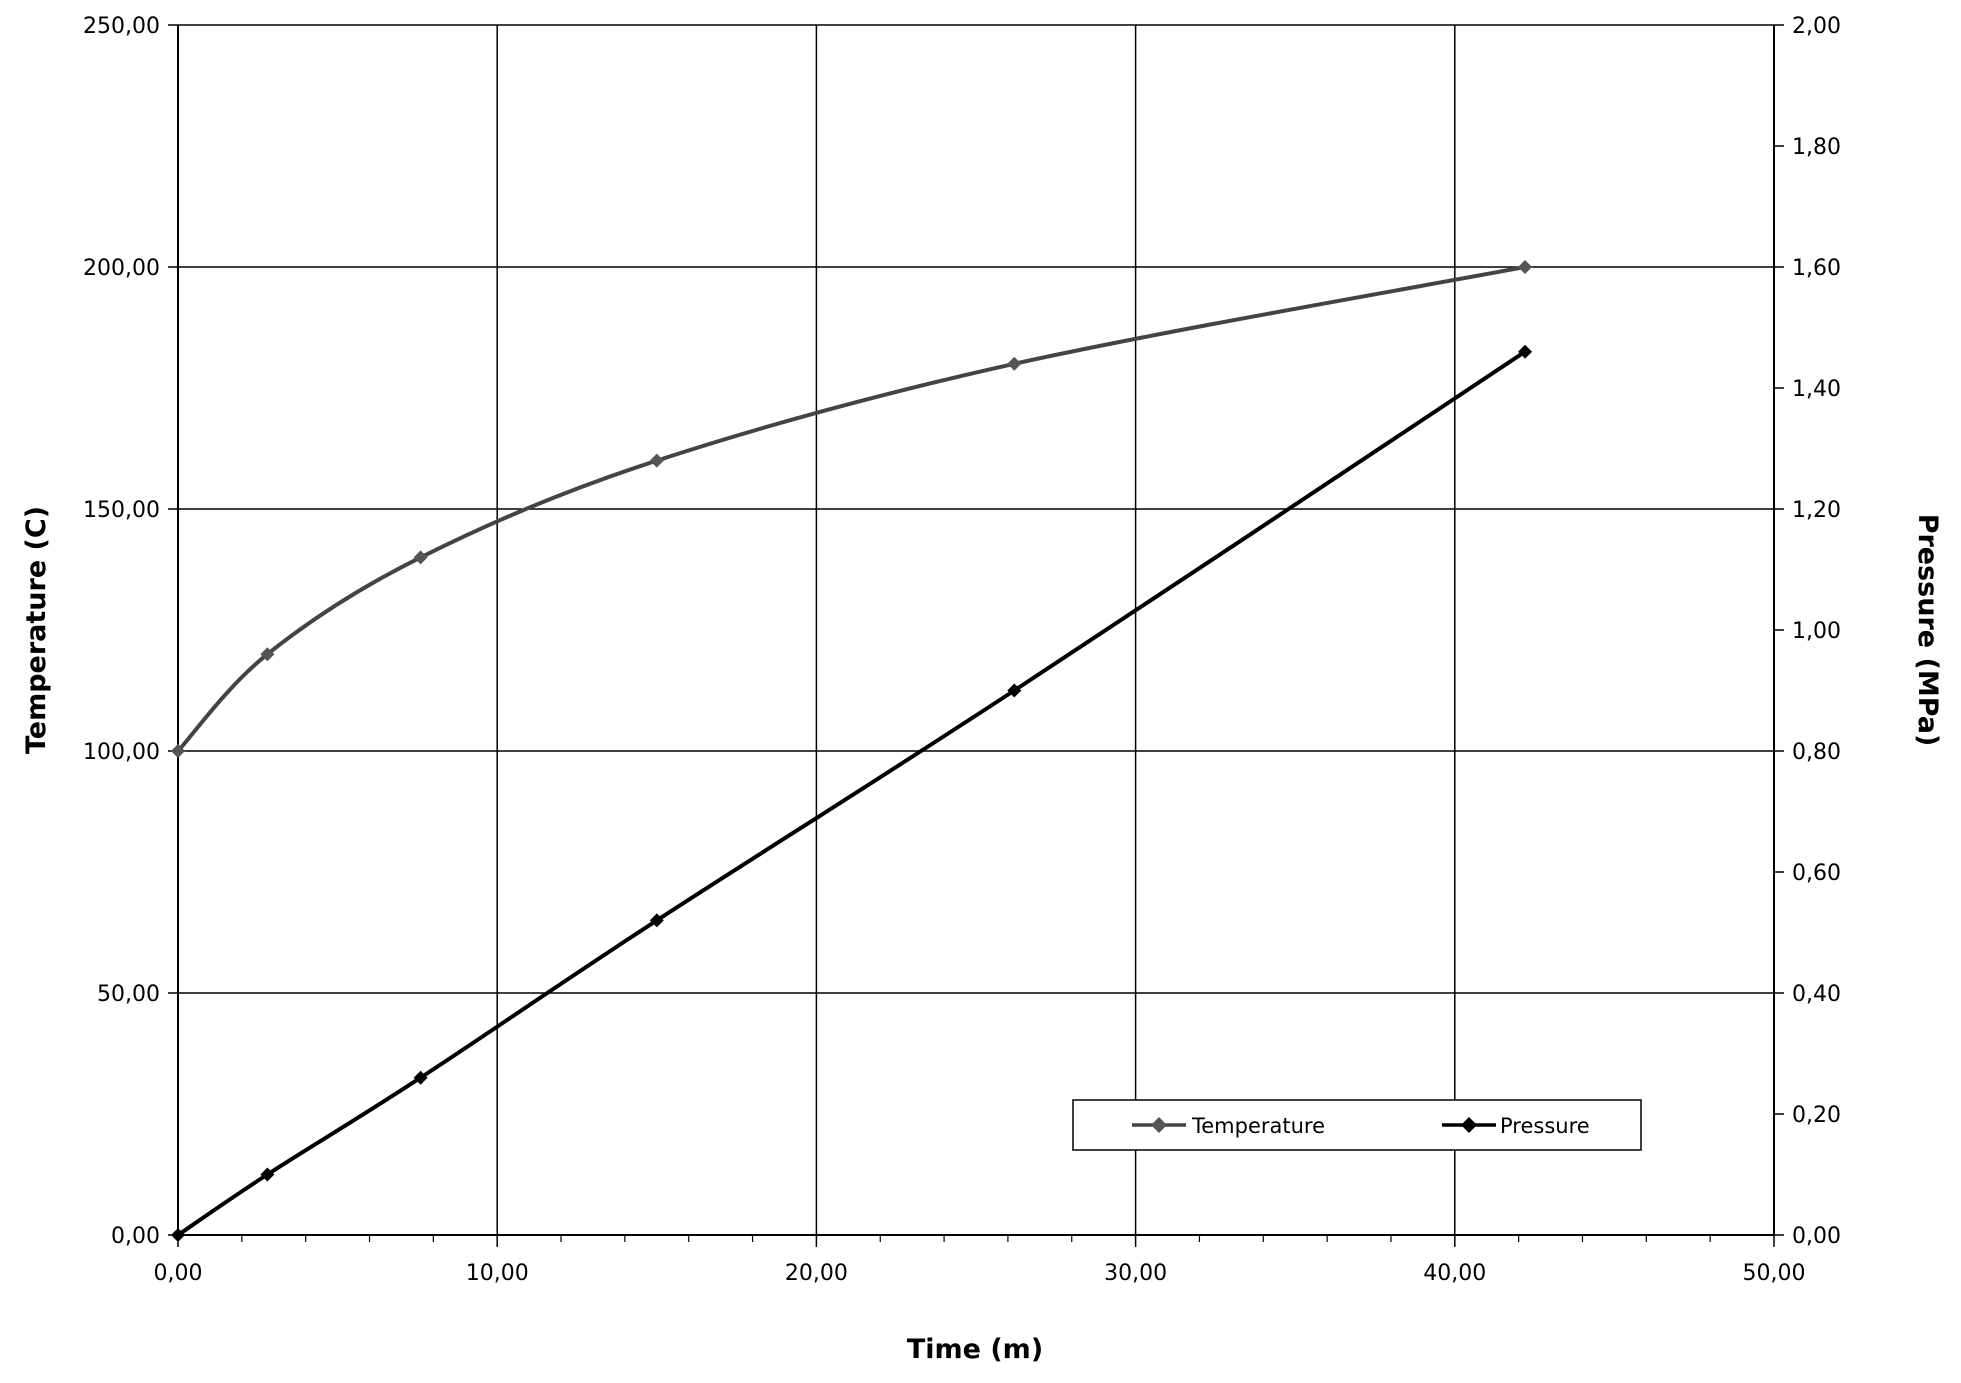 This screenshot has height=1383, width=1961. I want to click on y-tick-label: 200,00, so click(121, 268).